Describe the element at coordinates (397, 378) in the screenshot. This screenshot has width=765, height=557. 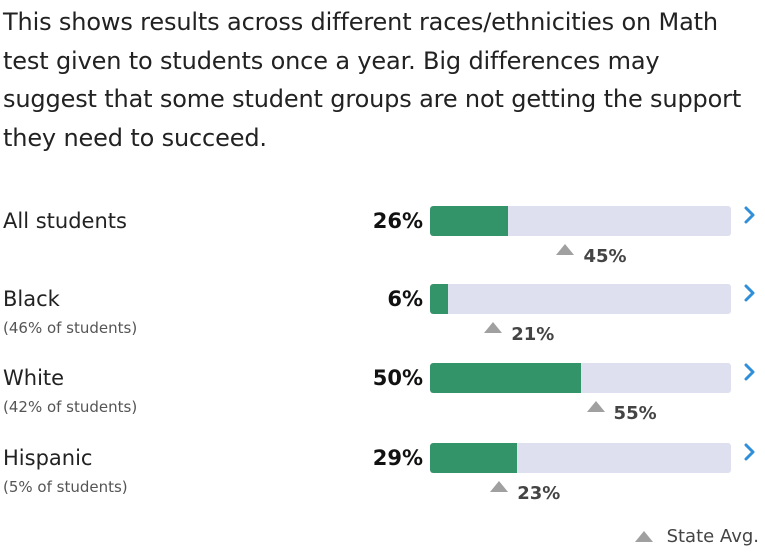
I see `group-score: 50%` at that location.